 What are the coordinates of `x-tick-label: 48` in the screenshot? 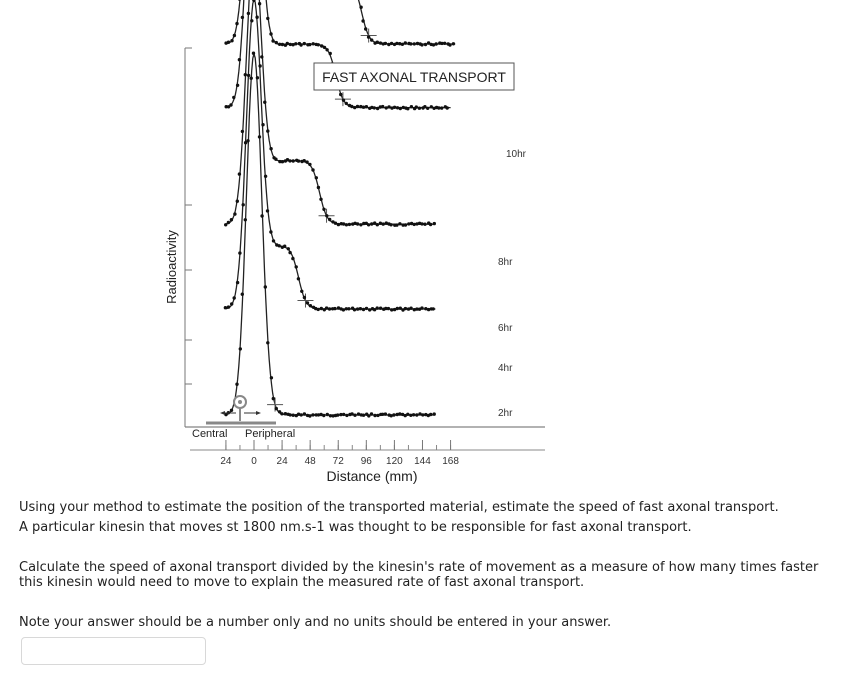 It's located at (311, 461).